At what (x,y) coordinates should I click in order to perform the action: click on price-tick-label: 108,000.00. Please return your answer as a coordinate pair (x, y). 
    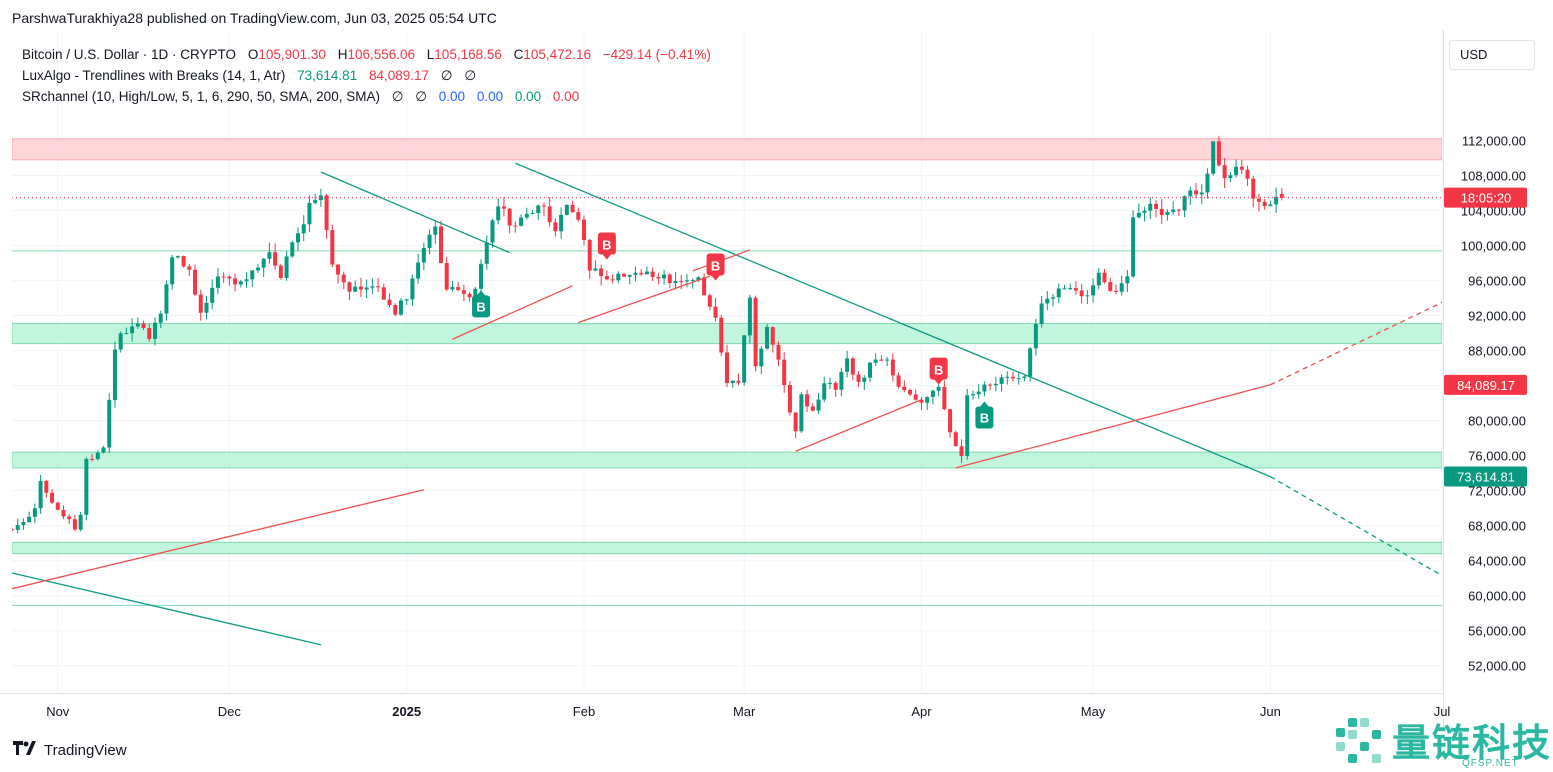
    Looking at the image, I should click on (1493, 176).